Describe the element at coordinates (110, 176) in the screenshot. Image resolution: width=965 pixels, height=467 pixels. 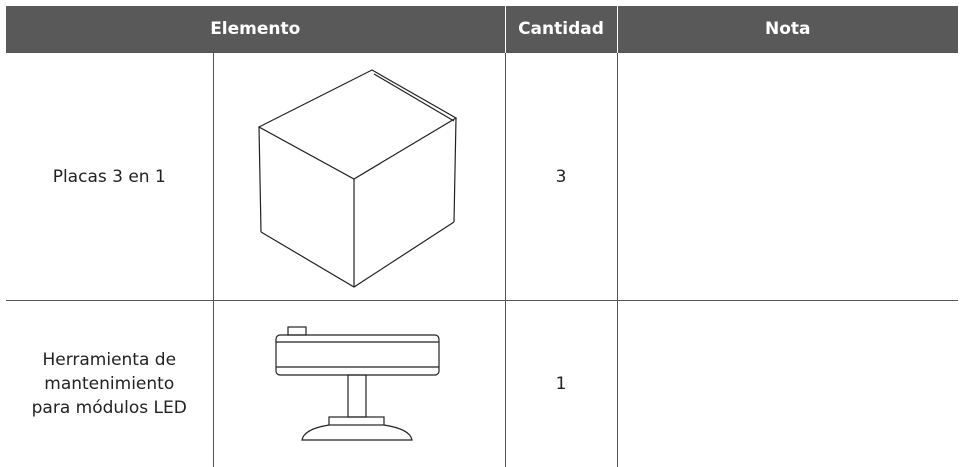
I see `item-name: Placas 3 en 1` at that location.